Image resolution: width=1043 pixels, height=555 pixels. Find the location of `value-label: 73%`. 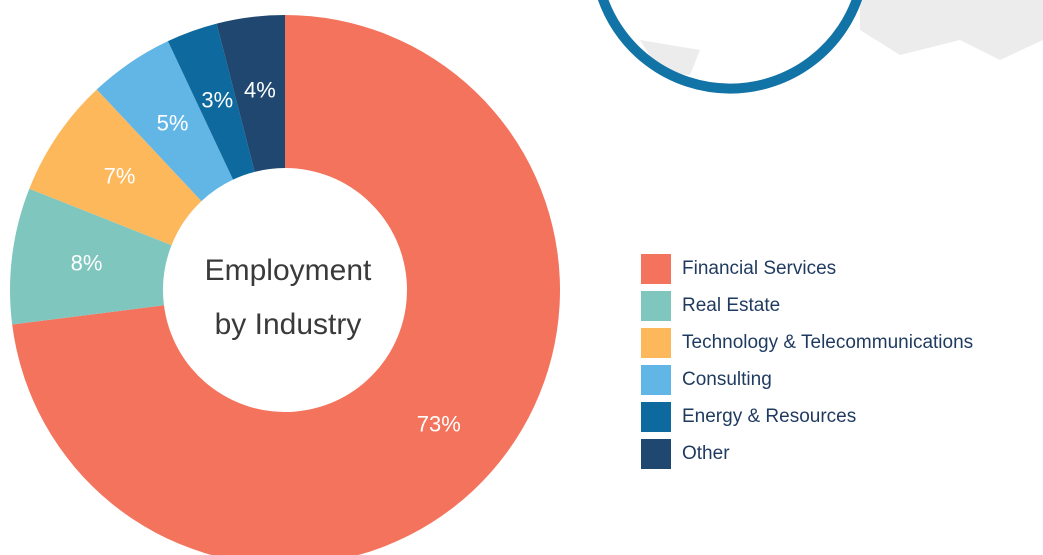

value-label: 73% is located at coordinates (439, 423).